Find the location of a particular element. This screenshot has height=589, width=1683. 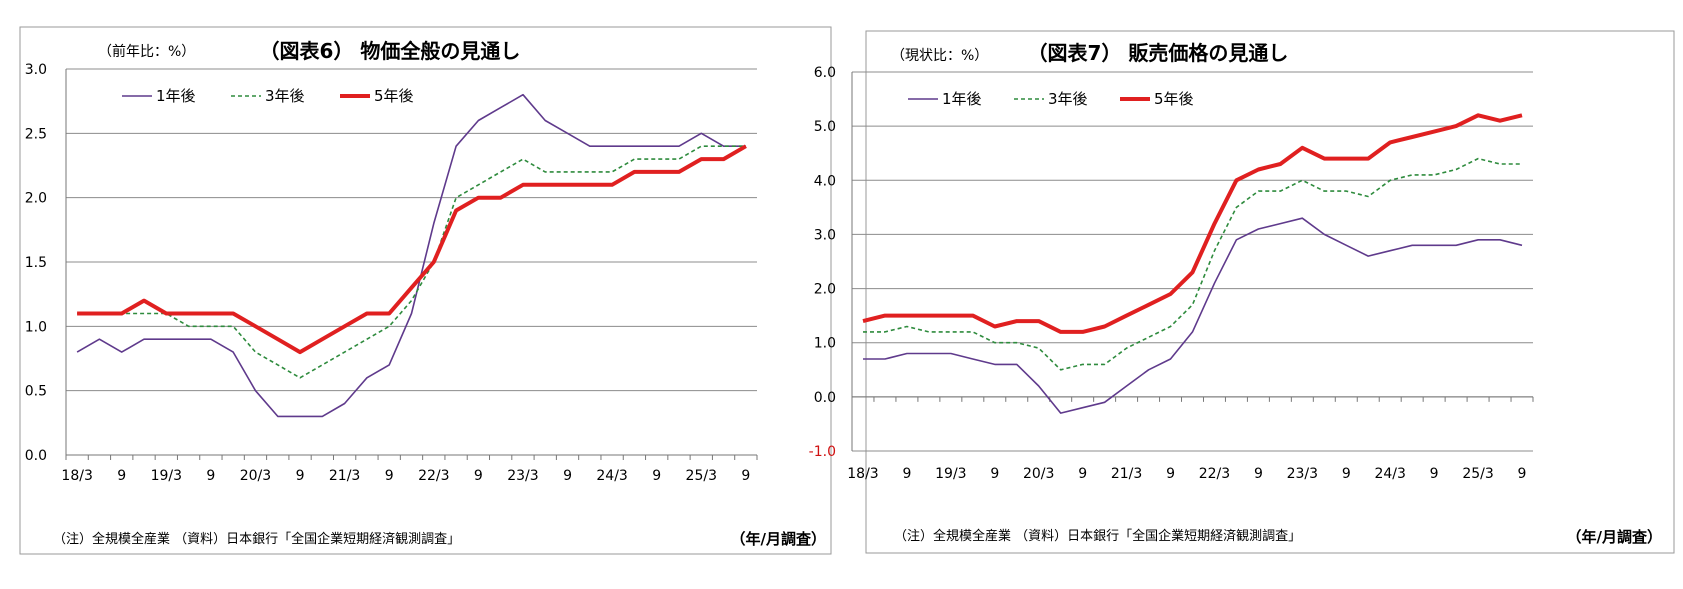

chart-title: （図表6） 物価全般の見通し is located at coordinates (390, 51).